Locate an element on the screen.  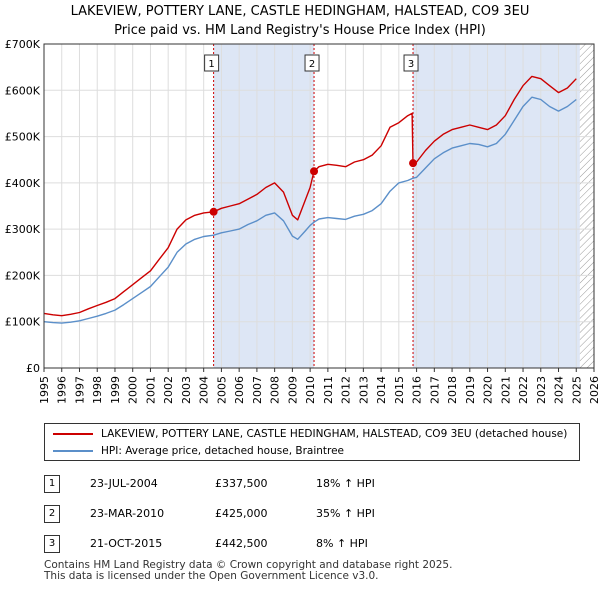
x-tick-label: 2000 is located at coordinates (133, 390).